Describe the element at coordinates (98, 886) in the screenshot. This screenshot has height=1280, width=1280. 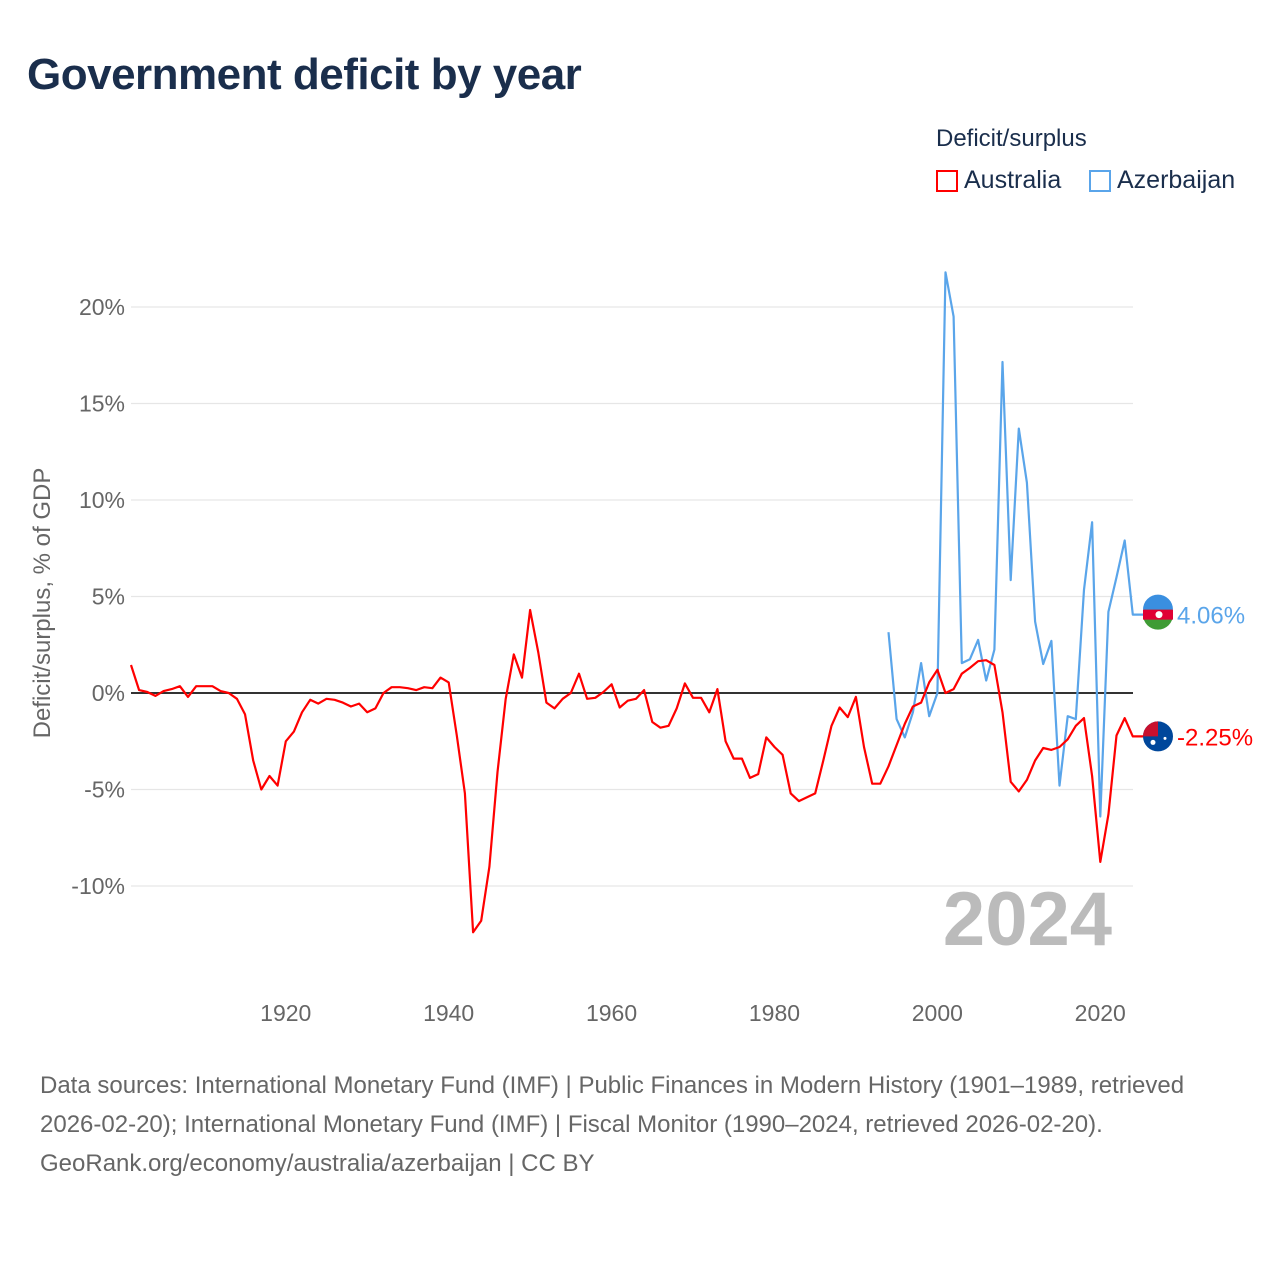
I see `y-tick-label: -10%` at that location.